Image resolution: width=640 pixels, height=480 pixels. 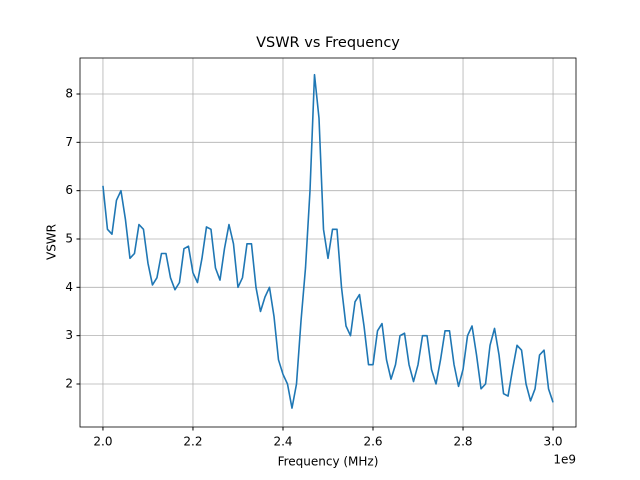 What do you see at coordinates (192, 442) in the screenshot?
I see `x-tick-label: 2.2` at bounding box center [192, 442].